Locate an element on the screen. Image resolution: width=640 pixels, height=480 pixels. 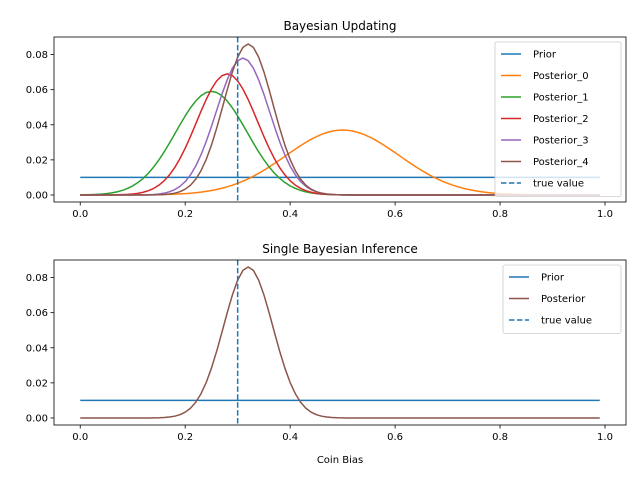
legend-label: Posterior is located at coordinates (563, 299).